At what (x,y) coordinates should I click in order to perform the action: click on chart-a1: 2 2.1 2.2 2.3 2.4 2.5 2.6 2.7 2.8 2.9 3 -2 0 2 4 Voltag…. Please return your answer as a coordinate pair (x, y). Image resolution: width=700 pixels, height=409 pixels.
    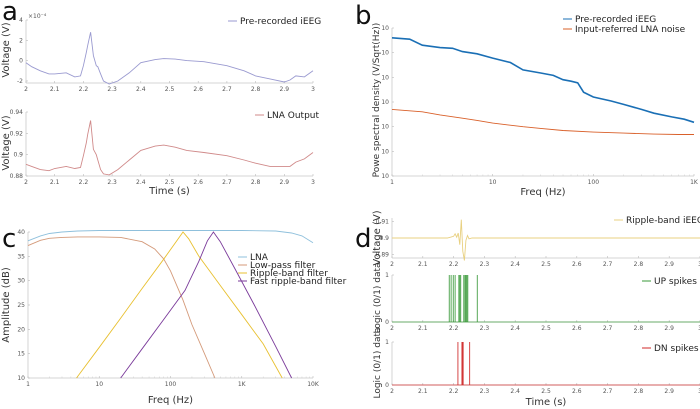
    Looking at the image, I should click on (161, 46).